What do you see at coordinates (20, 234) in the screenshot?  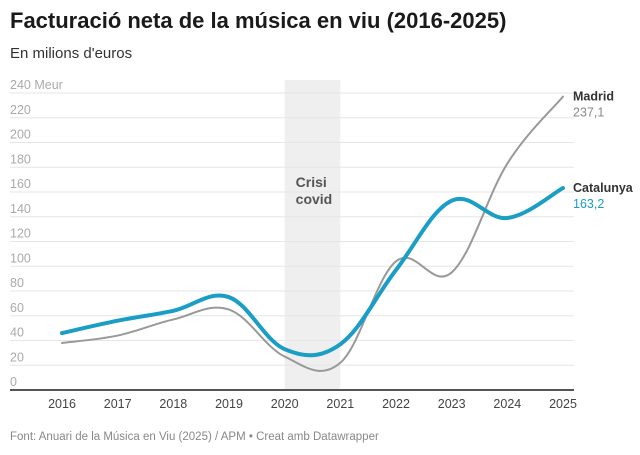 I see `y-tick-label: 120` at bounding box center [20, 234].